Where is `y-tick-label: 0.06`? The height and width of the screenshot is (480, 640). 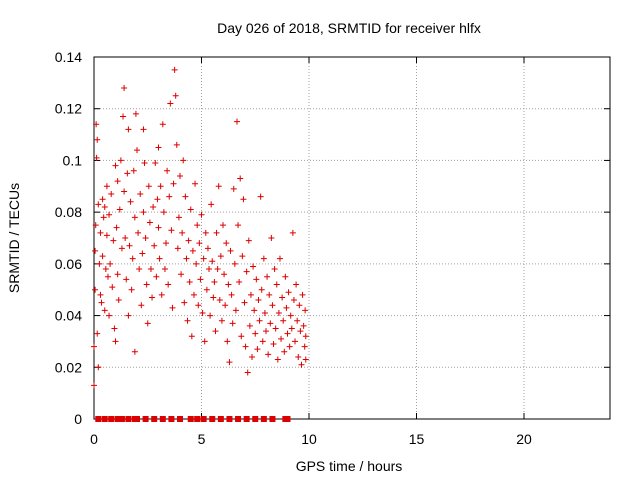 y-tick-label: 0.06 is located at coordinates (68, 264).